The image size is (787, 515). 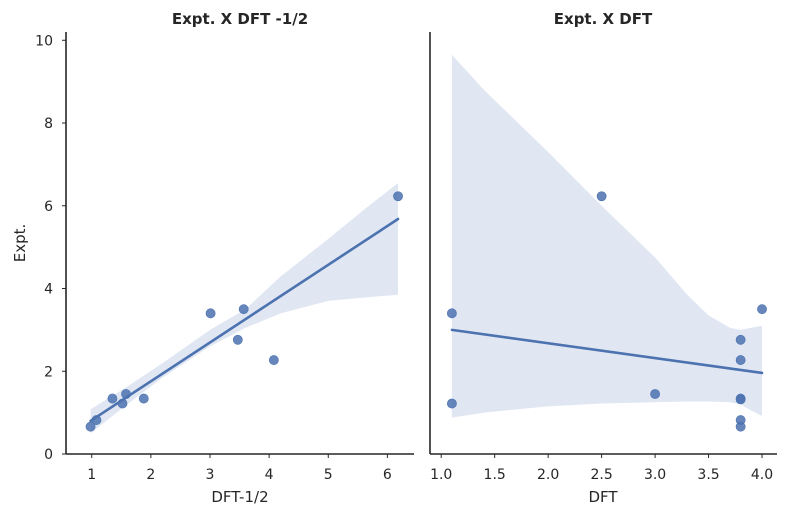 I want to click on y-tick-label: 6, so click(x=48, y=207).